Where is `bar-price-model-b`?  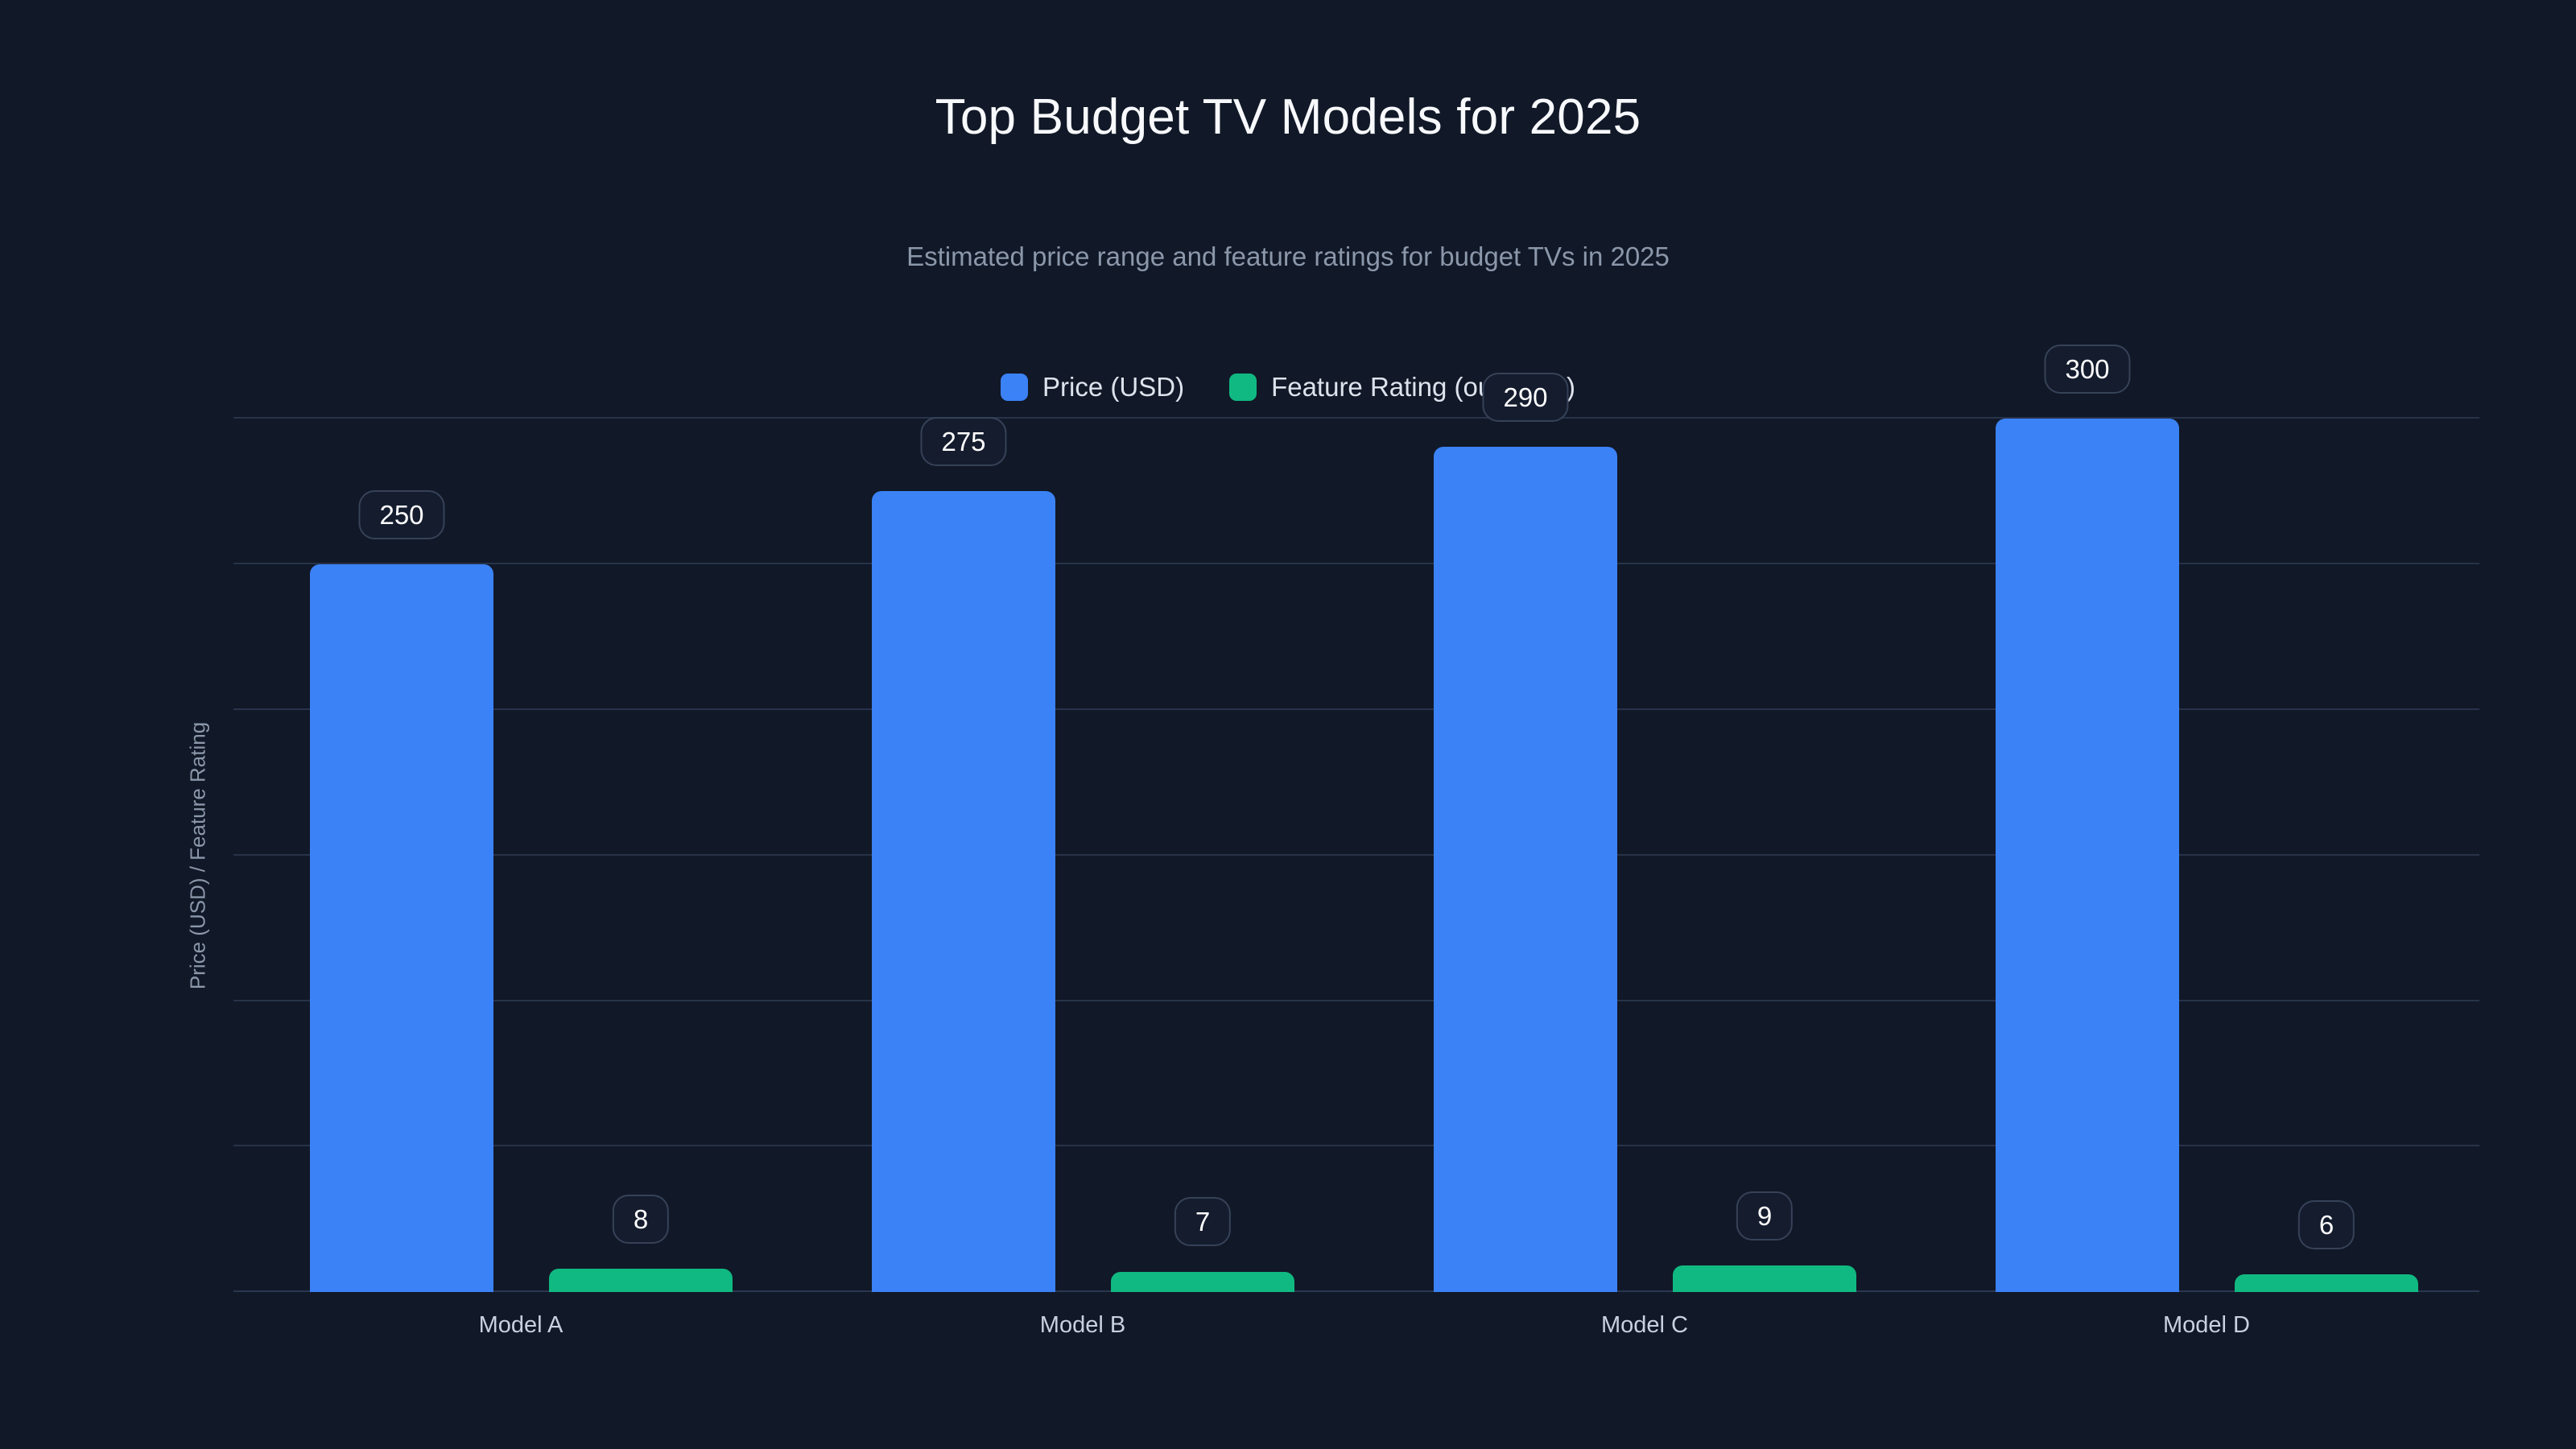
bar-price-model-b is located at coordinates (964, 891).